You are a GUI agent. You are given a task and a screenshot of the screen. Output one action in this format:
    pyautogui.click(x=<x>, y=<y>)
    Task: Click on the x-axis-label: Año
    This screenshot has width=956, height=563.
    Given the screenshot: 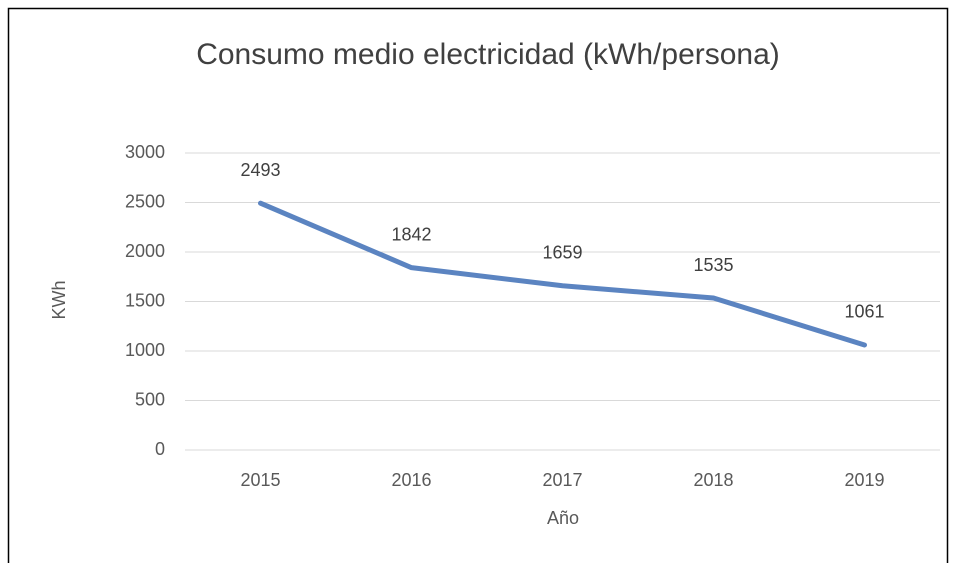 What is the action you would take?
    pyautogui.click(x=563, y=518)
    